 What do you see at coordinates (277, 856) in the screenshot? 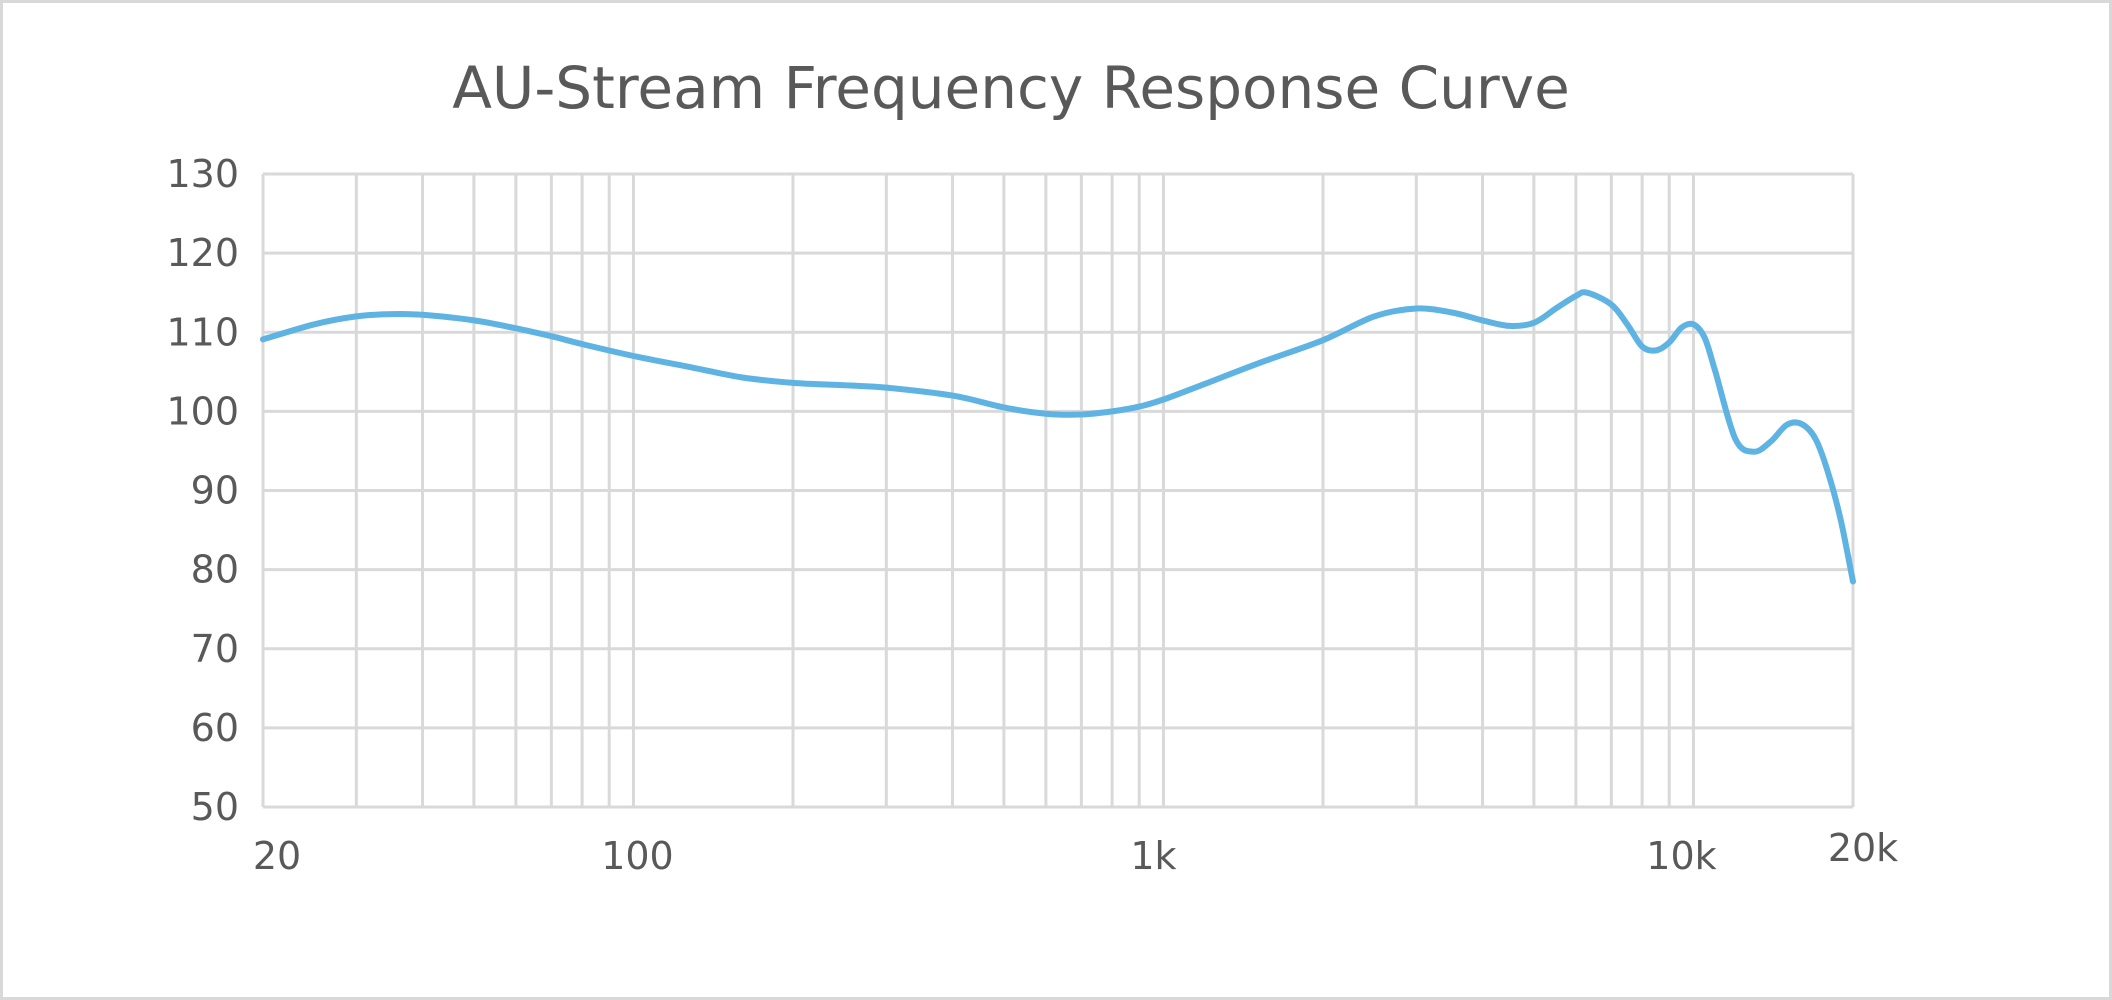
I see `x-tick-label: 20` at bounding box center [277, 856].